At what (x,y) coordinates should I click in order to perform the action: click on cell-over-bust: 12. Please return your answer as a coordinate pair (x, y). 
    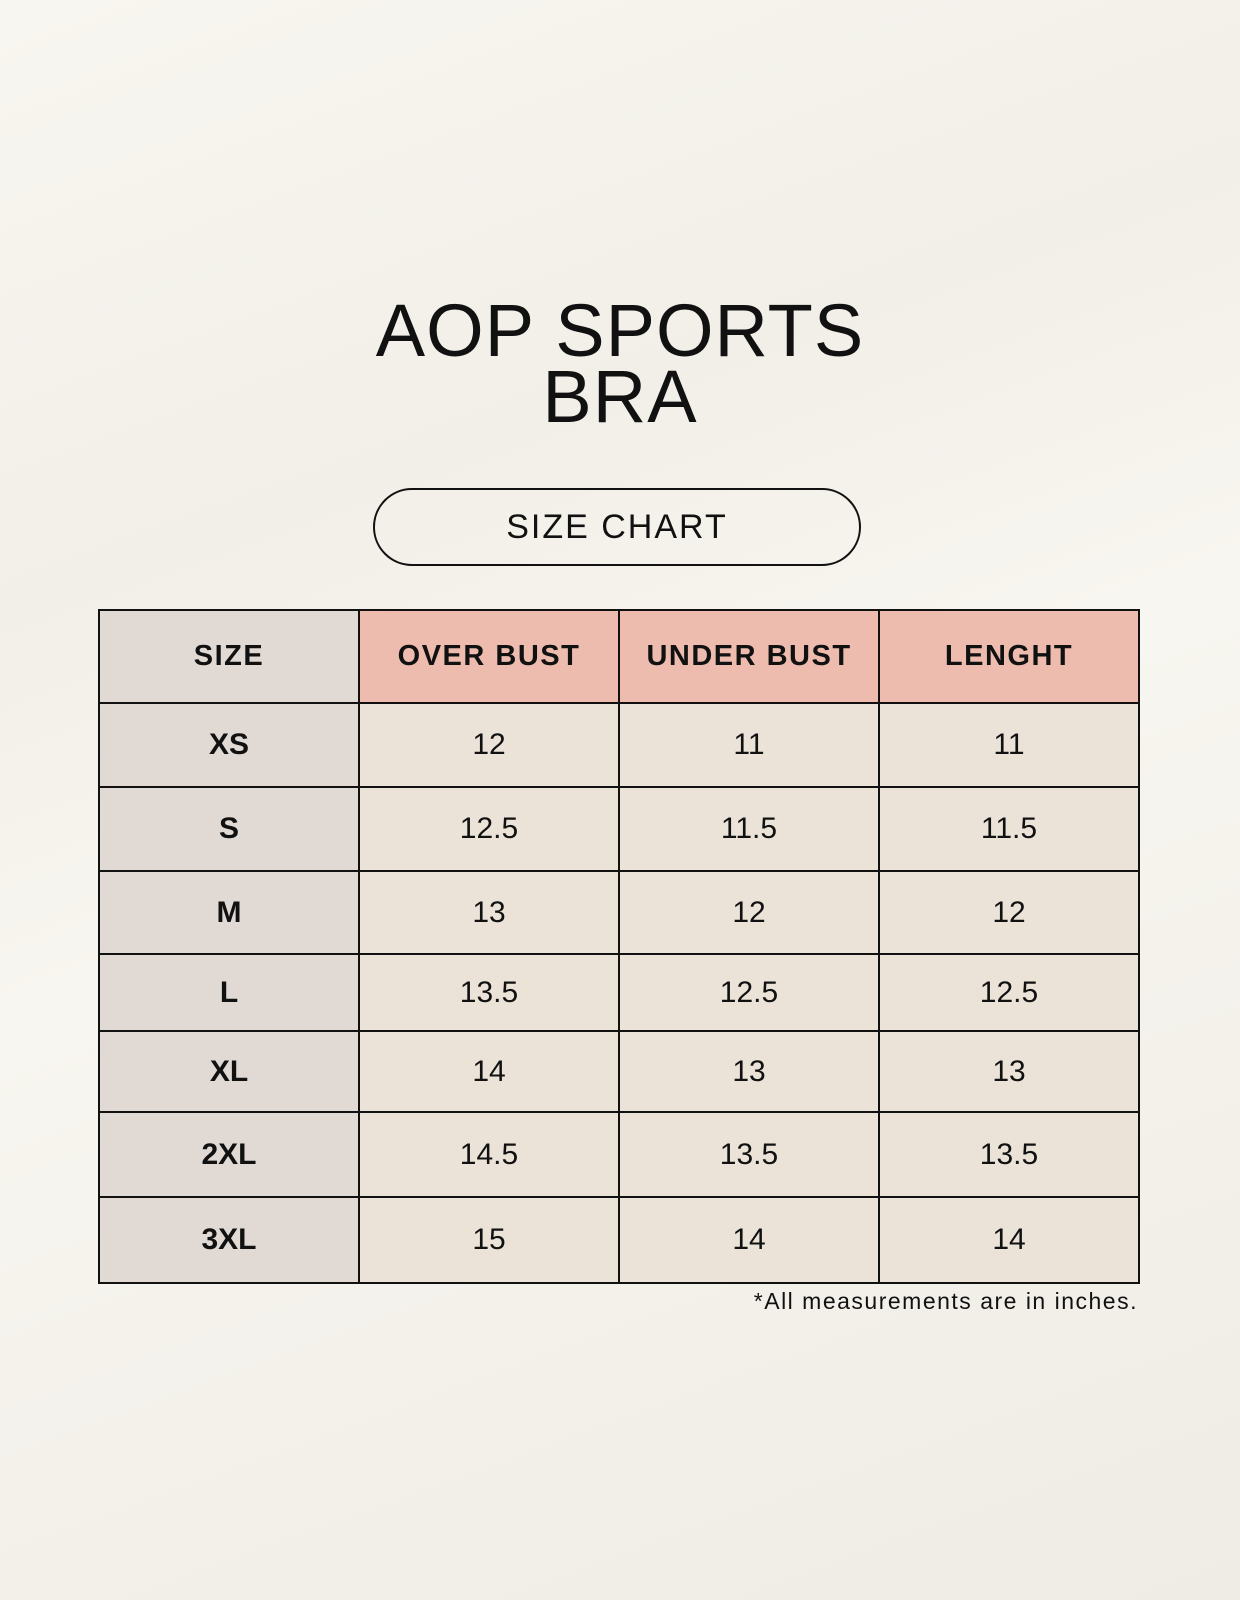
    Looking at the image, I should click on (489, 745).